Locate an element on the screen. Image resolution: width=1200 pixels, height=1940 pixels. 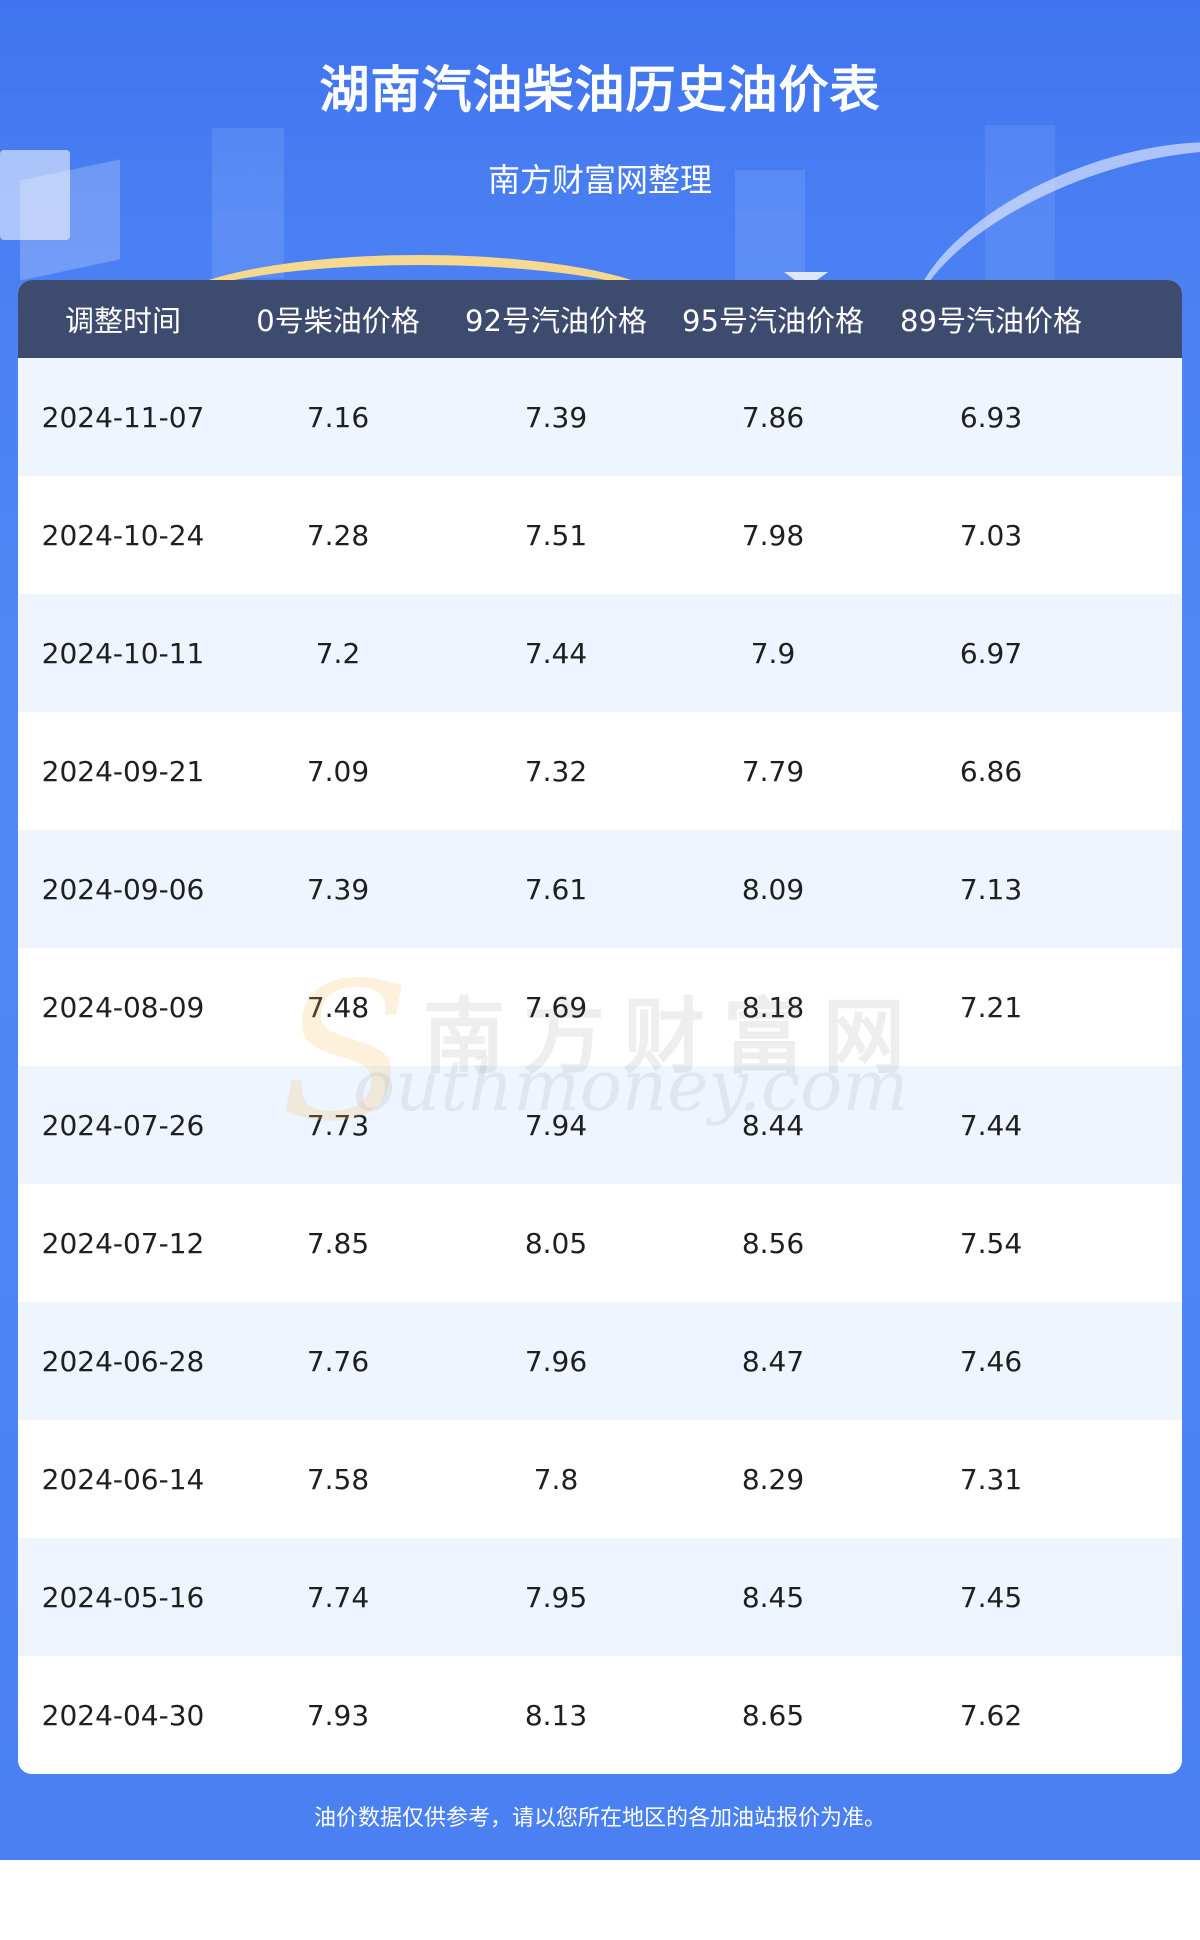
table-row: 2024-08-09 7.48 7.69 8.18 7.21 is located at coordinates (600, 1007).